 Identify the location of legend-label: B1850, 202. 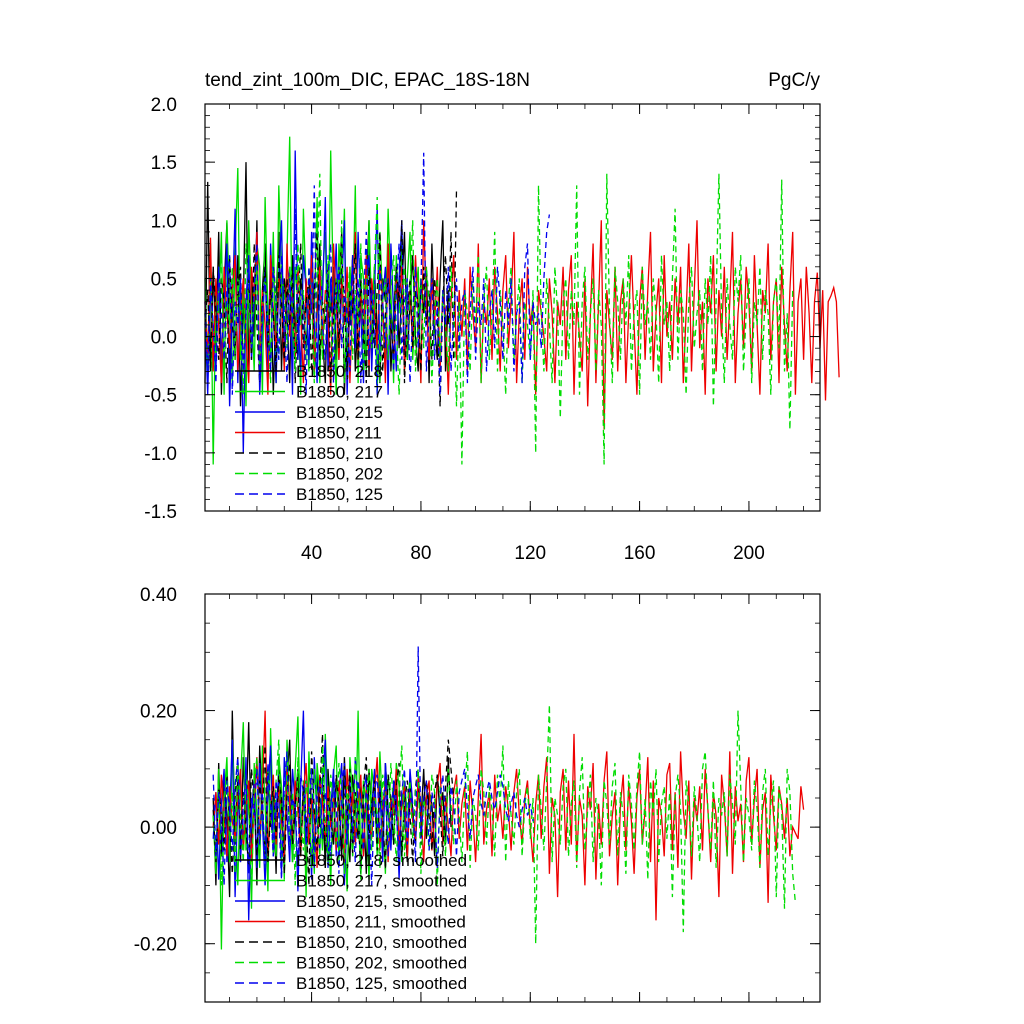
(339, 474).